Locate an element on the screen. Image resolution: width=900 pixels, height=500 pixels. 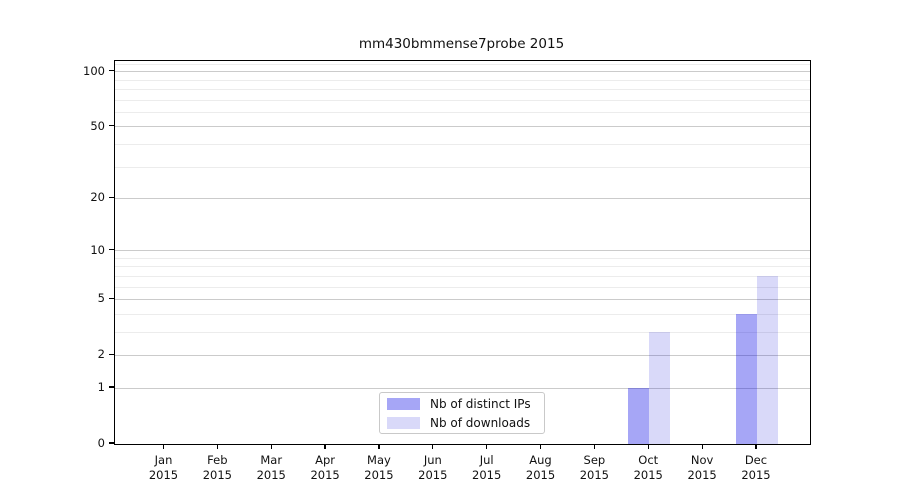
x-tick-label-jan: Jan 2015 is located at coordinates (163, 467).